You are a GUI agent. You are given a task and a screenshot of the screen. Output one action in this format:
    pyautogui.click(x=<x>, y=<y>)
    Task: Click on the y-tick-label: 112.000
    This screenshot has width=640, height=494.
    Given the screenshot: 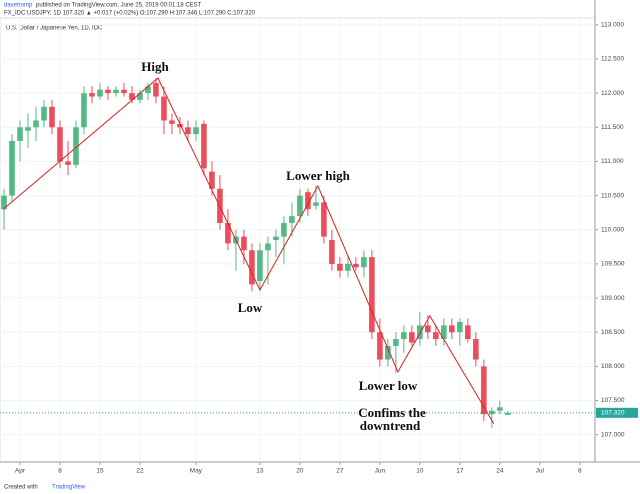 What is the action you would take?
    pyautogui.click(x=612, y=93)
    